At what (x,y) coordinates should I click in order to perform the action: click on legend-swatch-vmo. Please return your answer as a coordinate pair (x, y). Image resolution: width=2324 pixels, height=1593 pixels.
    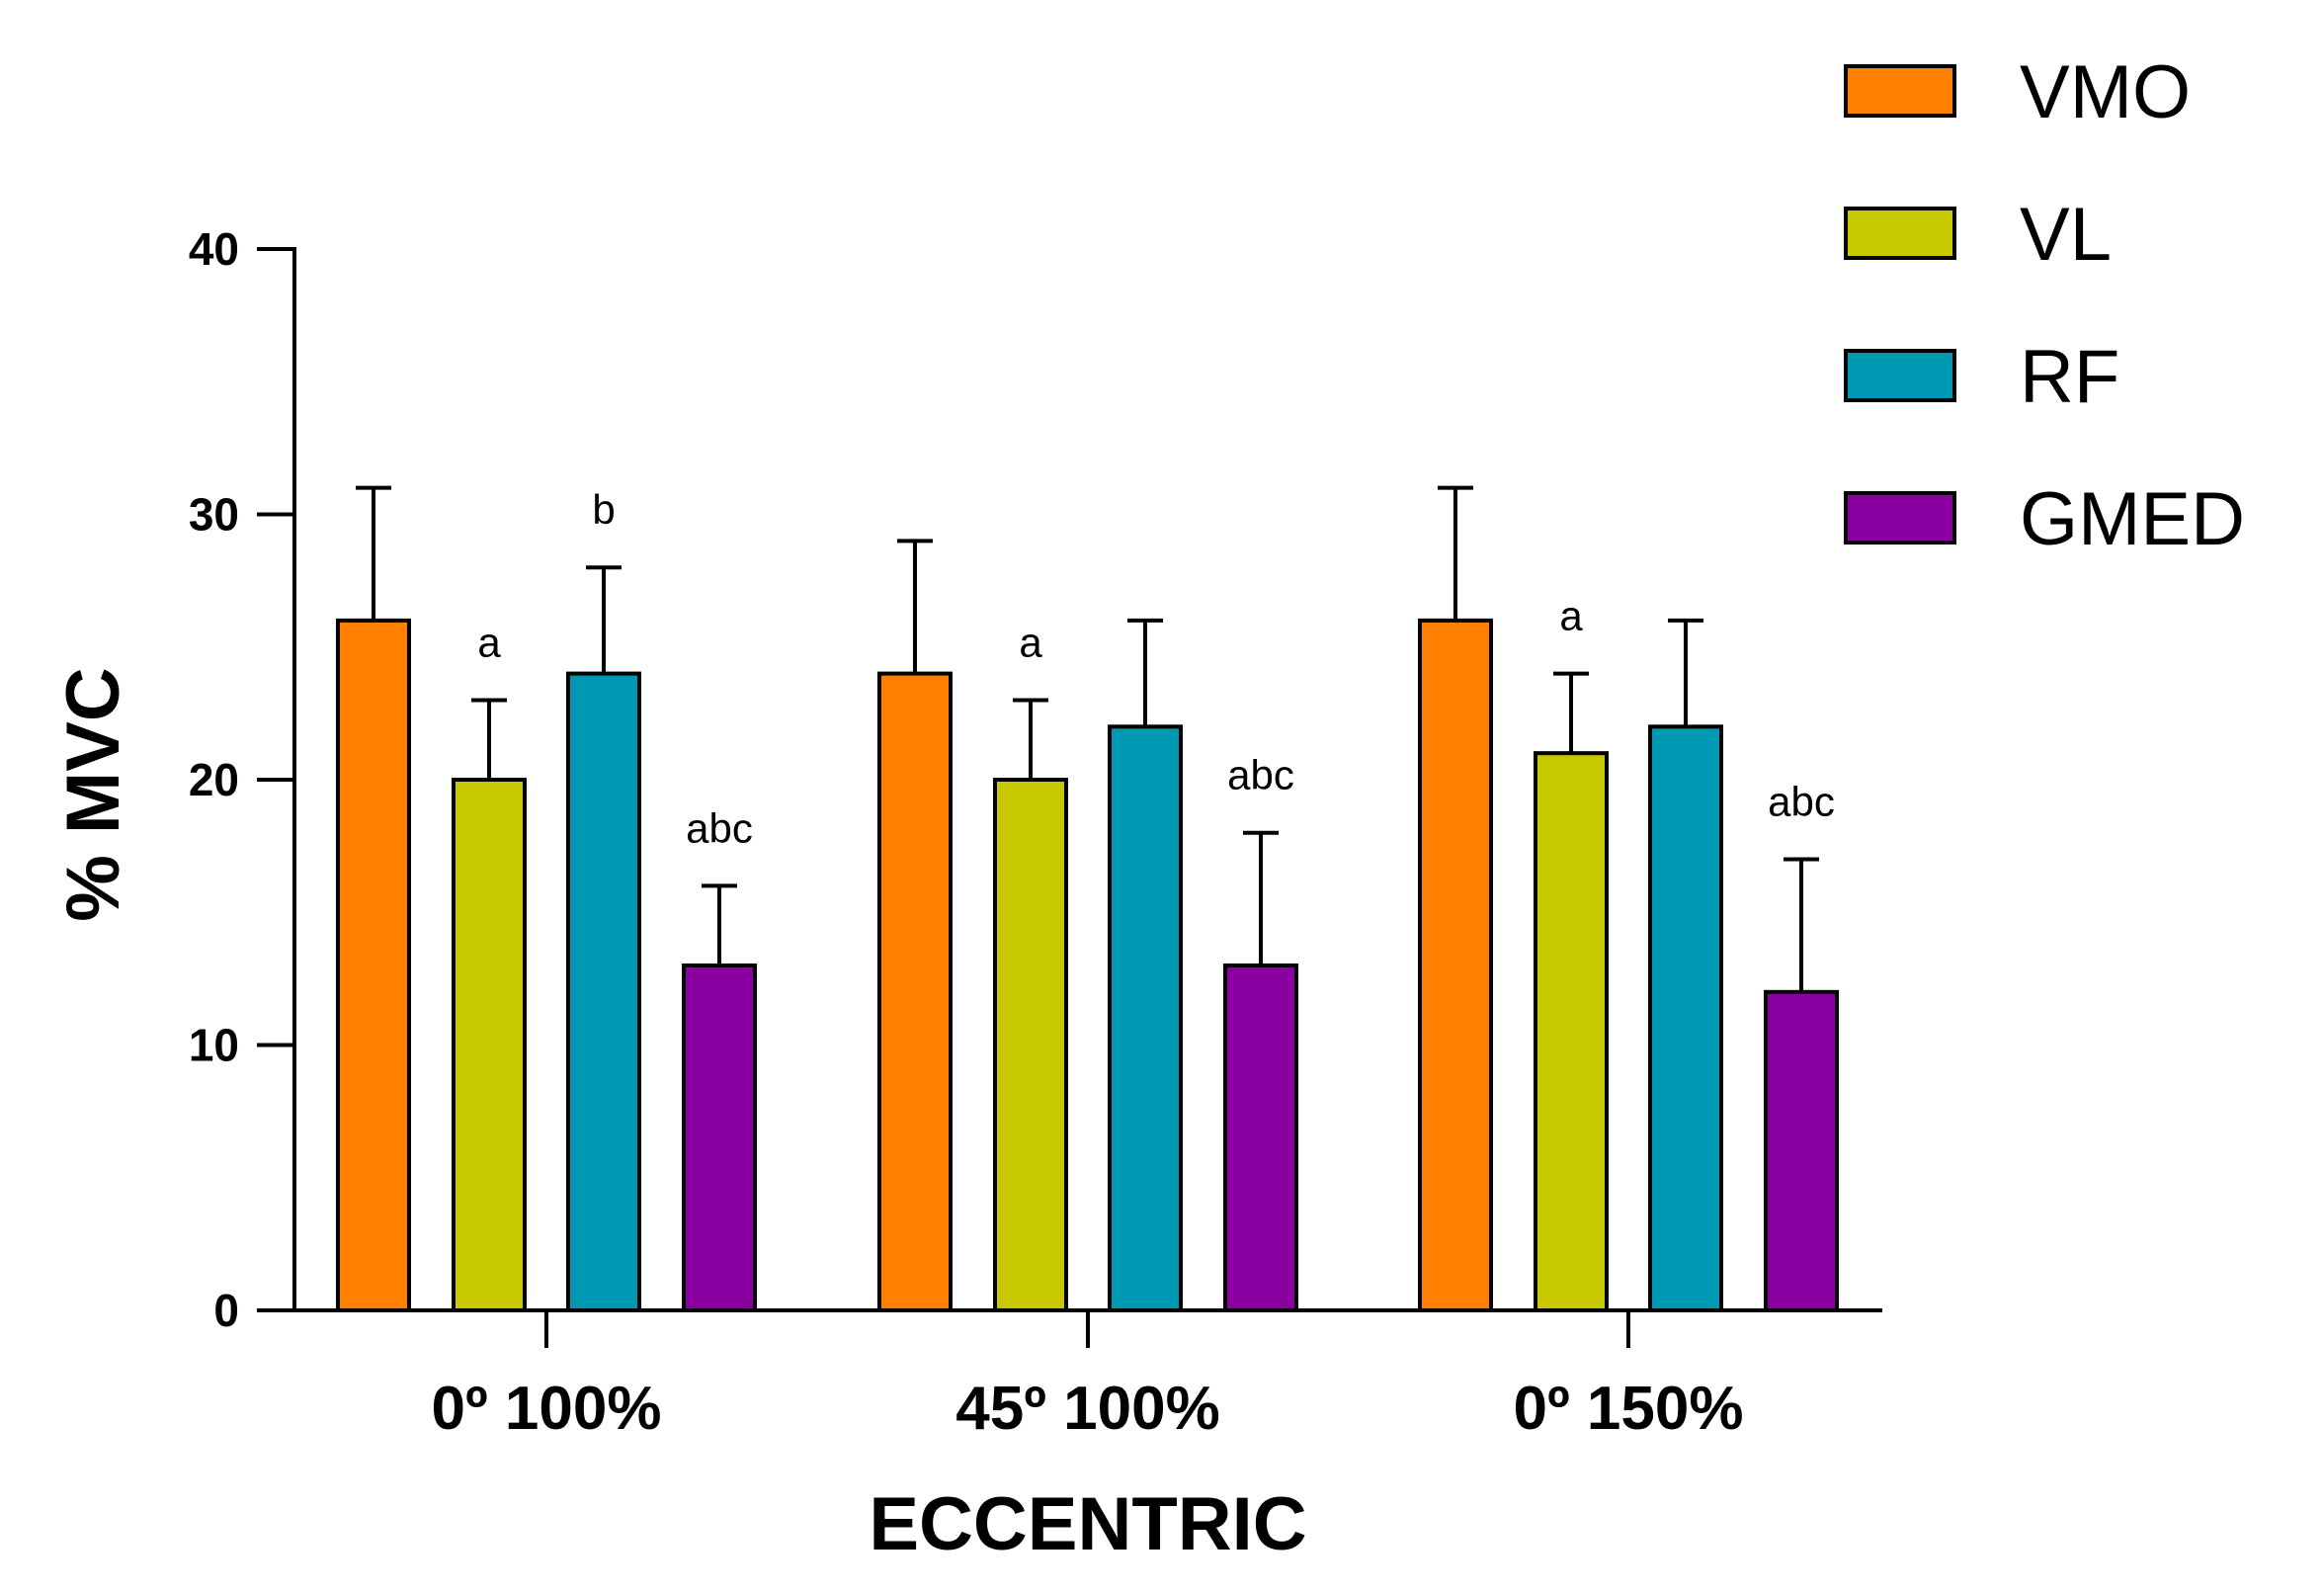
    Looking at the image, I should click on (1900, 91).